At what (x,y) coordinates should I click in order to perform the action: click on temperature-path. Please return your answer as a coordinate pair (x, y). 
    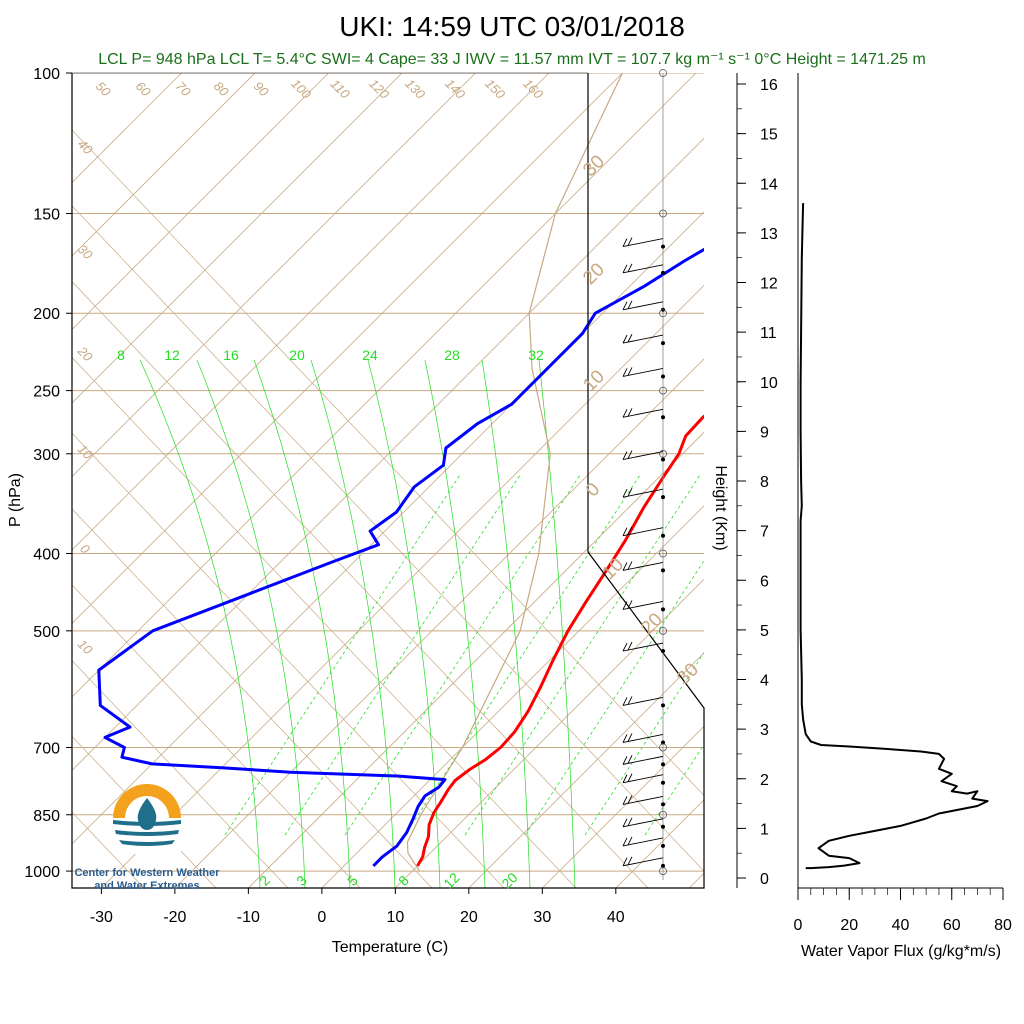
    Looking at the image, I should click on (560, 640).